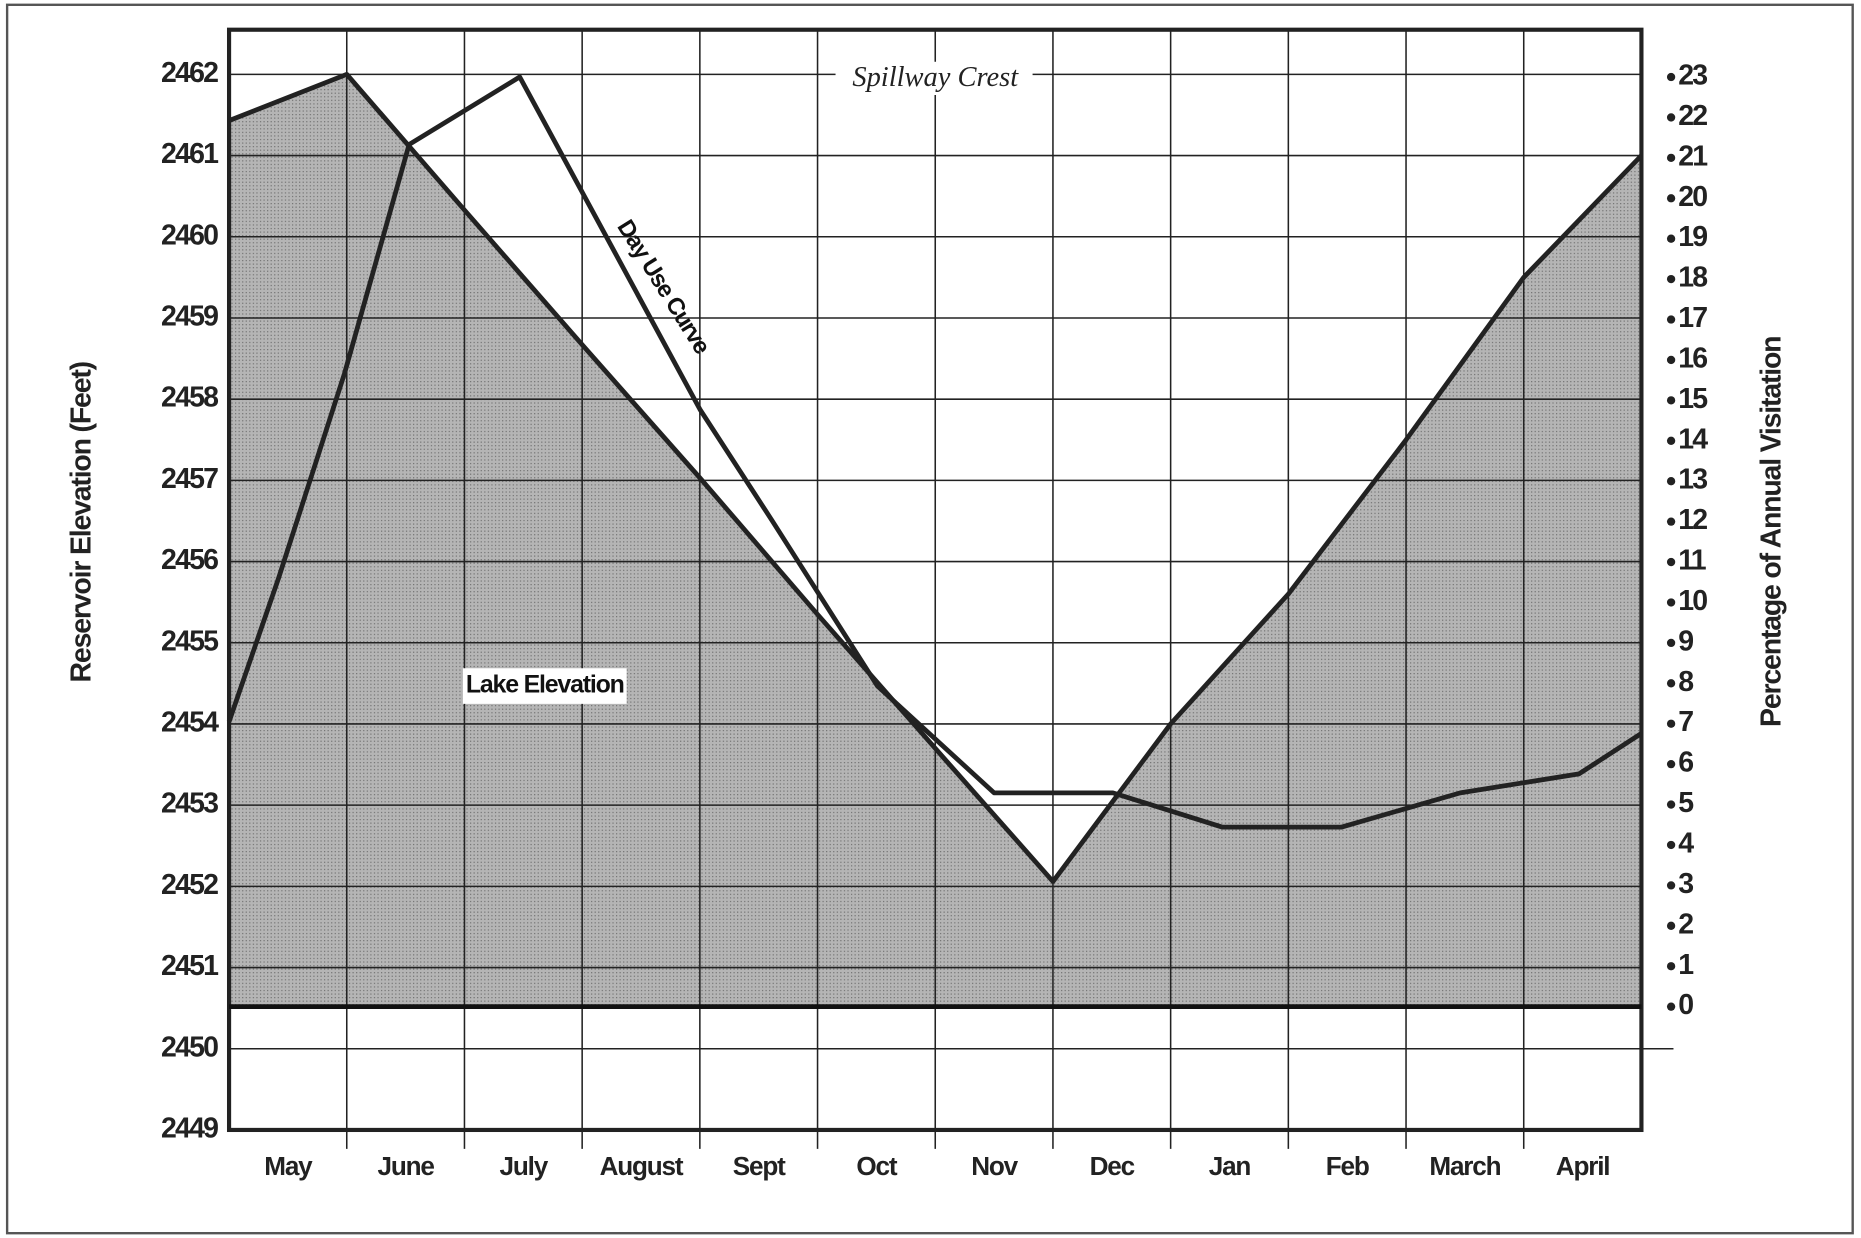 This screenshot has height=1238, width=1861. What do you see at coordinates (1685, 924) in the screenshot?
I see `y2-tick-label: 2` at bounding box center [1685, 924].